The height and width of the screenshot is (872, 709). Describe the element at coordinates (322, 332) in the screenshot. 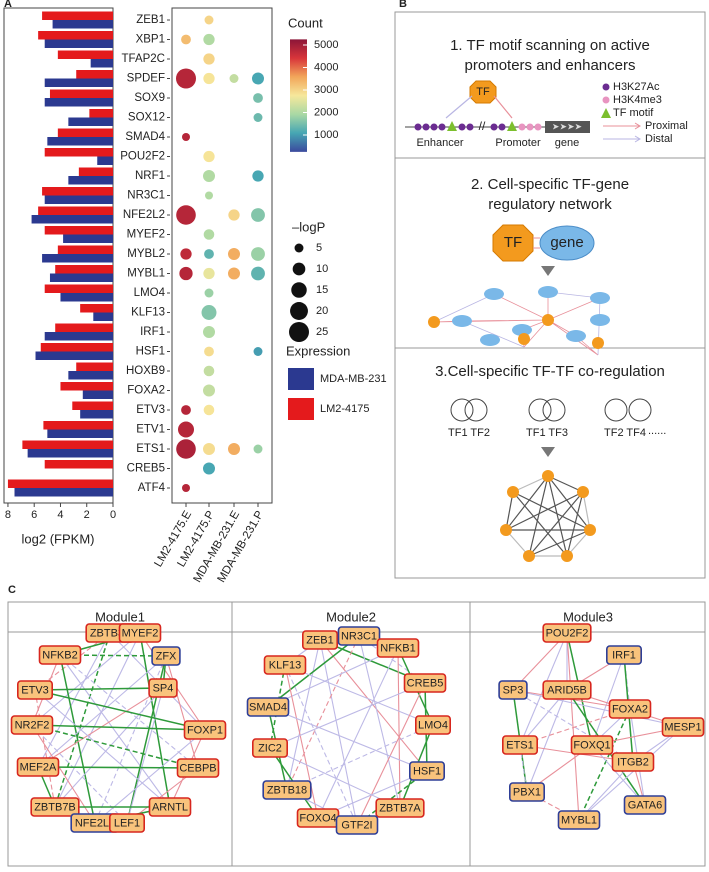

I see `size-legend-label: 25` at that location.